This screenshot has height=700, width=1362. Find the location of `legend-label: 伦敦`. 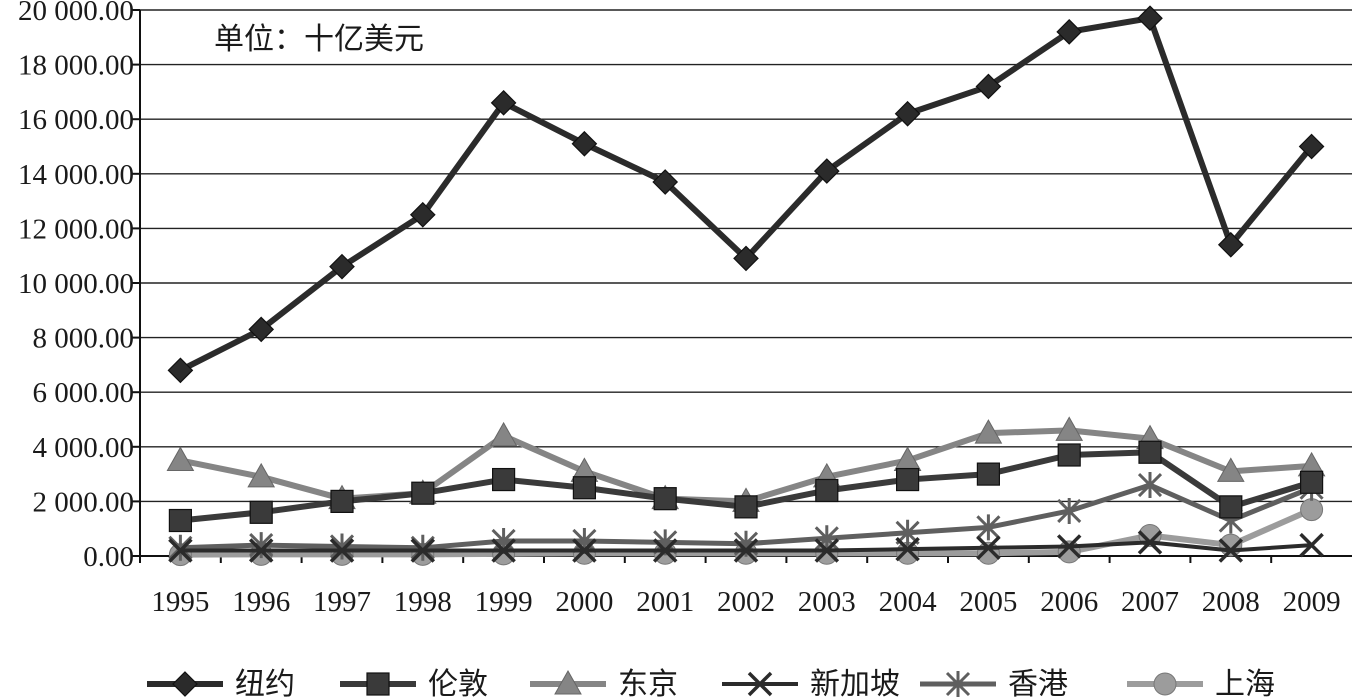

legend-label: 伦敦 is located at coordinates (458, 683).